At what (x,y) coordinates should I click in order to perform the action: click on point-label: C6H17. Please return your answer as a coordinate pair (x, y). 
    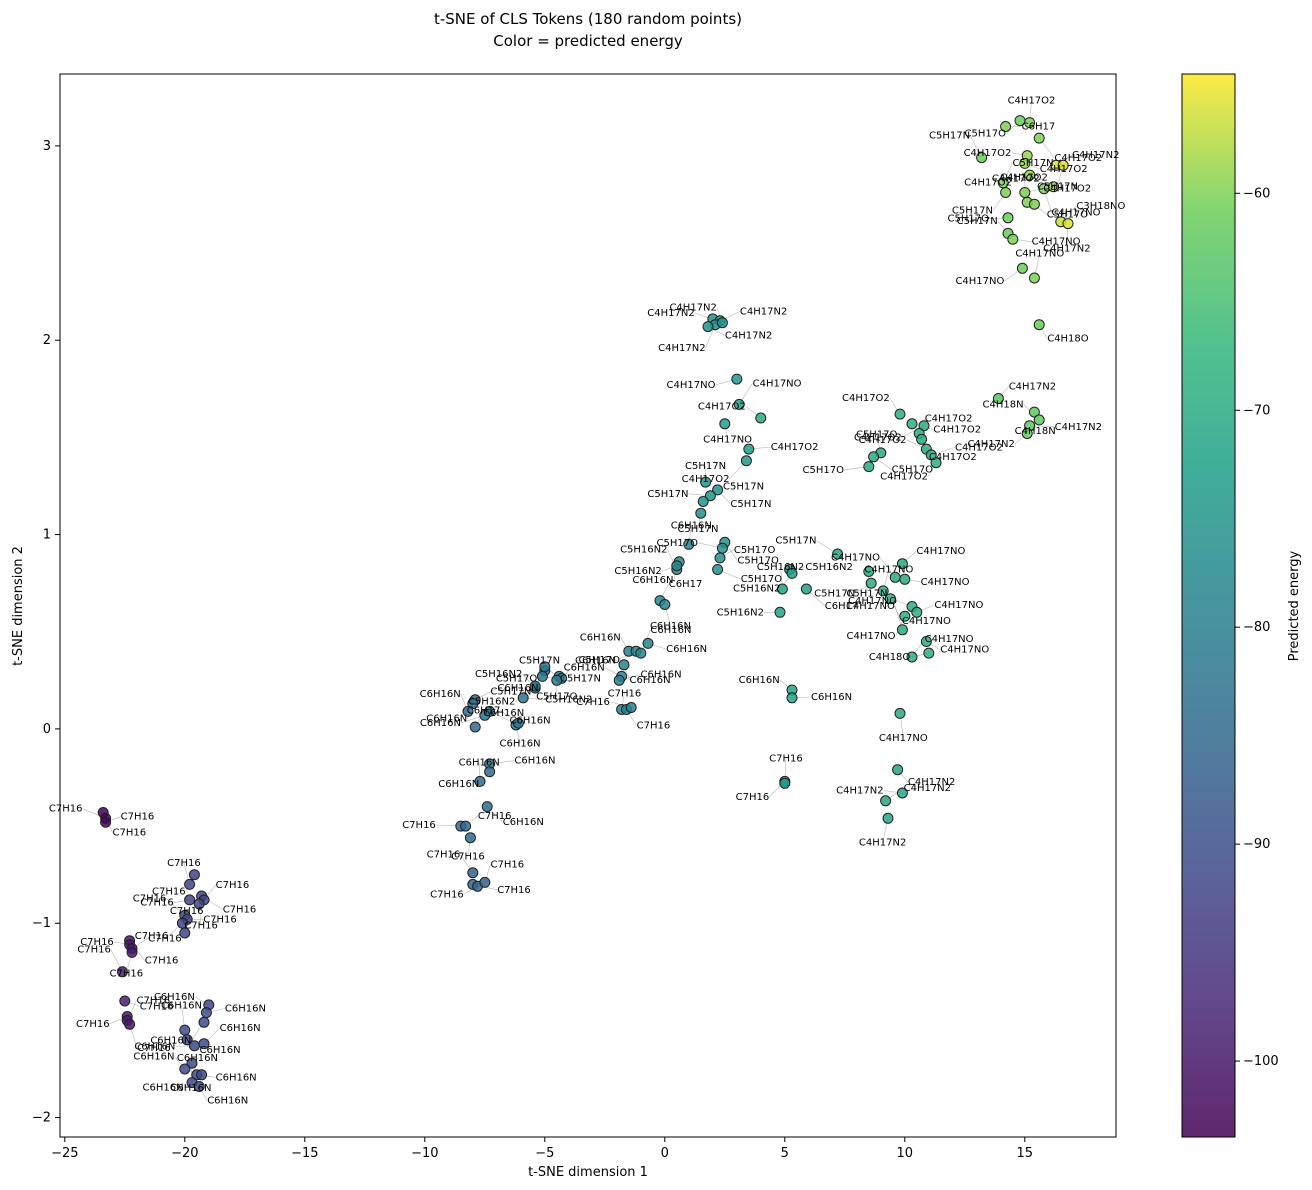
    Looking at the image, I should click on (842, 606).